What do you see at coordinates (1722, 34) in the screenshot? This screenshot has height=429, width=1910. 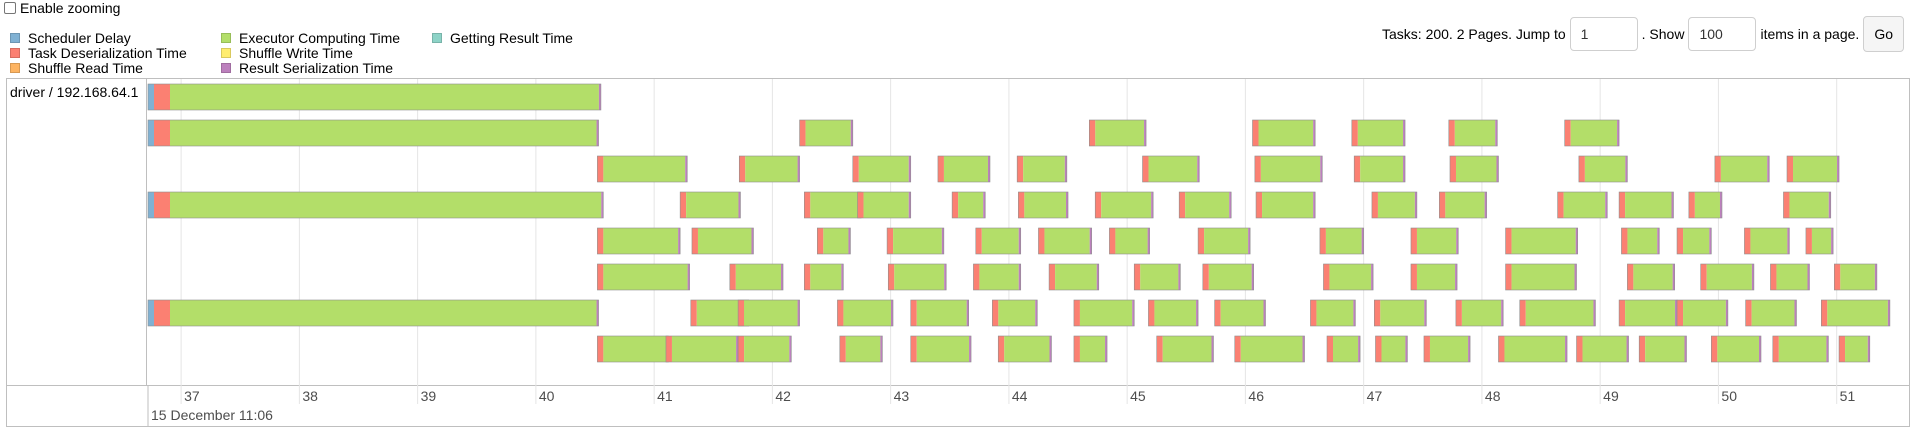 I see `page-size-input` at bounding box center [1722, 34].